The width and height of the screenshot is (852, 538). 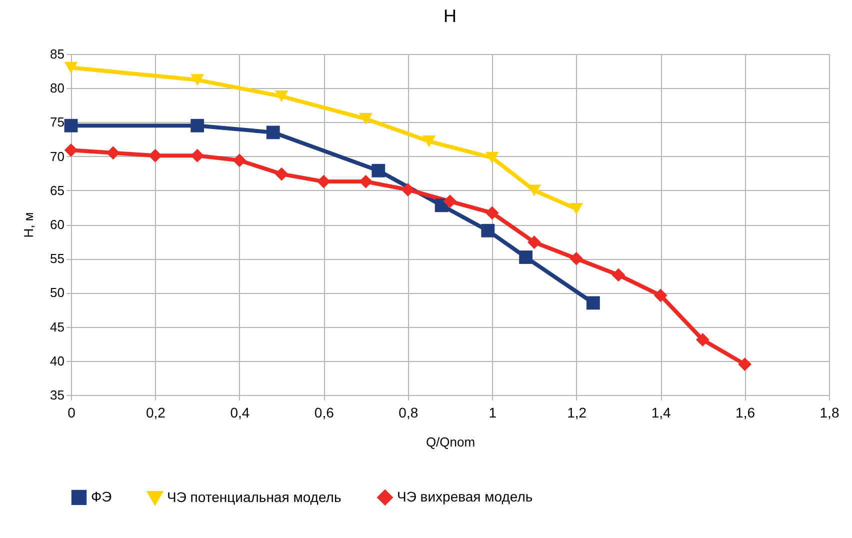 What do you see at coordinates (57, 190) in the screenshot?
I see `y-tick-label: 65` at bounding box center [57, 190].